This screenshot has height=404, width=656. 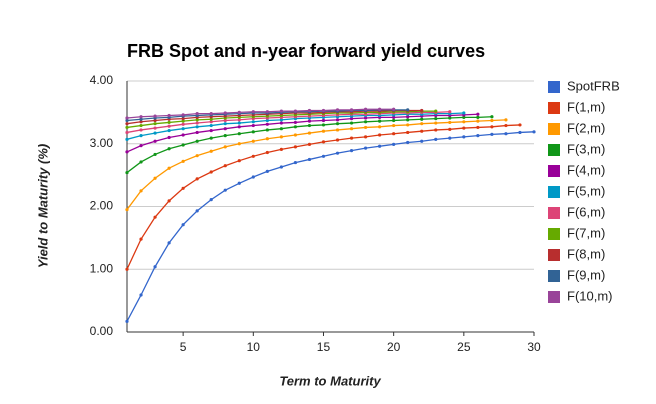 What do you see at coordinates (102, 206) in the screenshot?
I see `y-tick-label: 2.00` at bounding box center [102, 206].